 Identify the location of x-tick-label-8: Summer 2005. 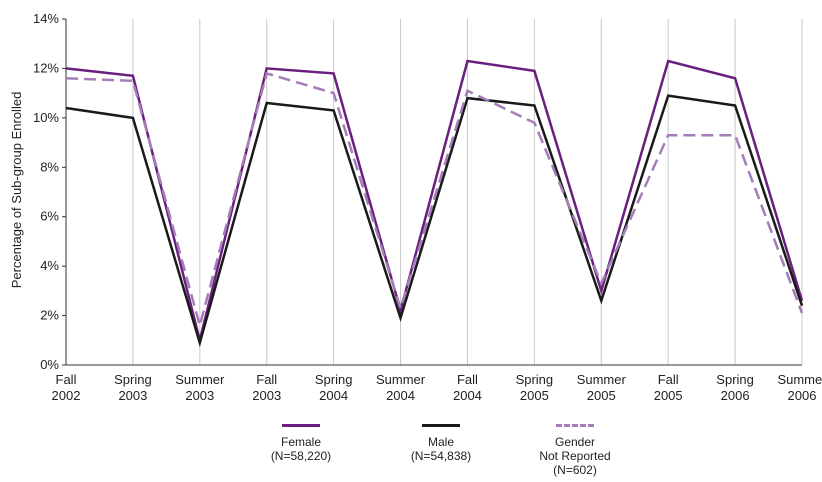
(602, 387).